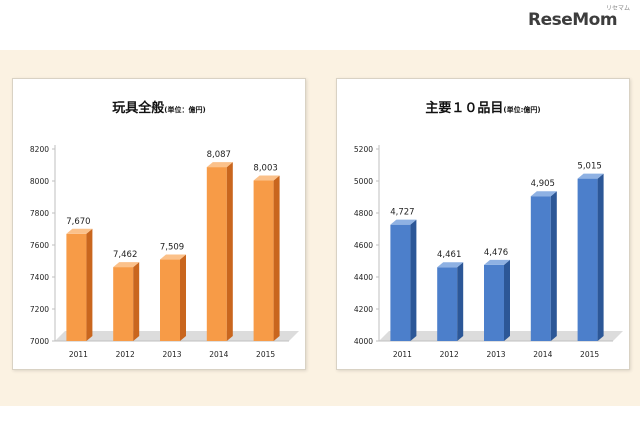 The height and width of the screenshot is (426, 640). What do you see at coordinates (185, 110) in the screenshot?
I see `chart-title-unit: (単位：億円)` at bounding box center [185, 110].